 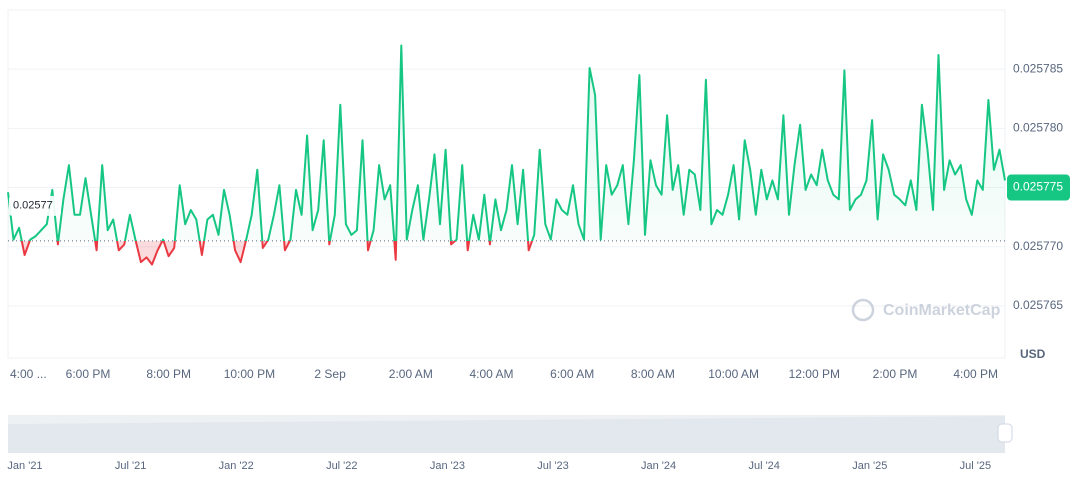 What do you see at coordinates (1033, 354) in the screenshot?
I see `currency-label: USD` at bounding box center [1033, 354].